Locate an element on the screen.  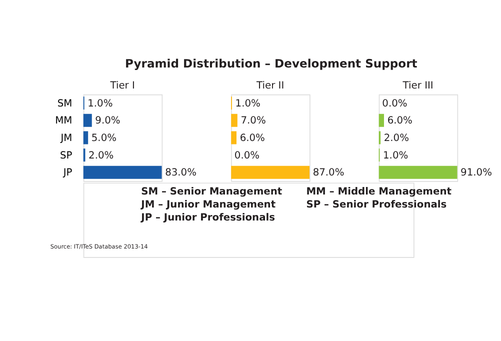
chart-title: Tier III is located at coordinates (418, 86).